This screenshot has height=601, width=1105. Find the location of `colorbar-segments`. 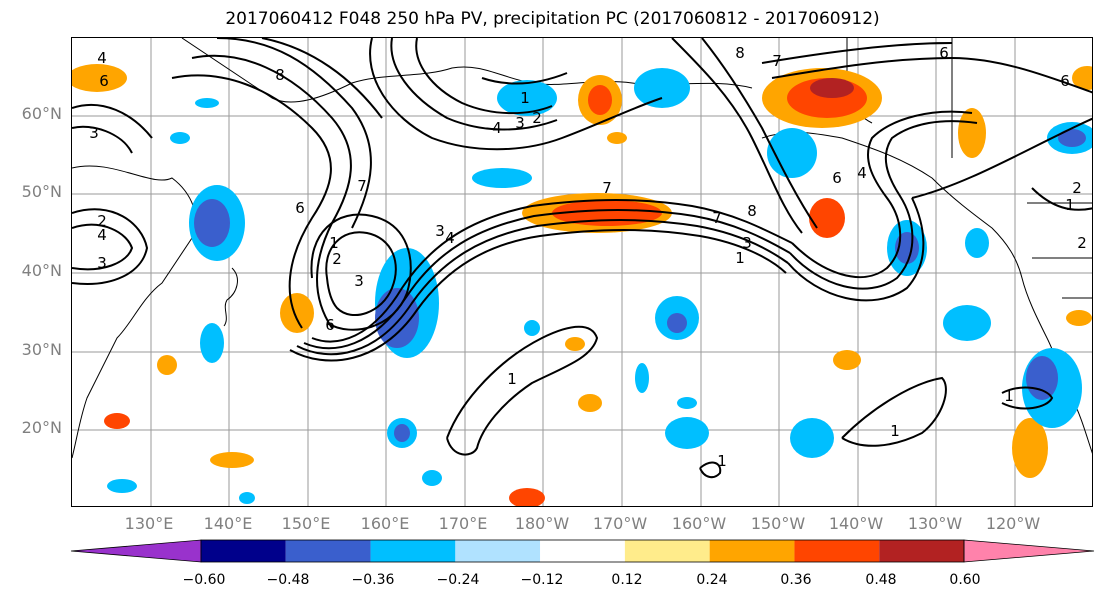

colorbar-segments is located at coordinates (582, 551).